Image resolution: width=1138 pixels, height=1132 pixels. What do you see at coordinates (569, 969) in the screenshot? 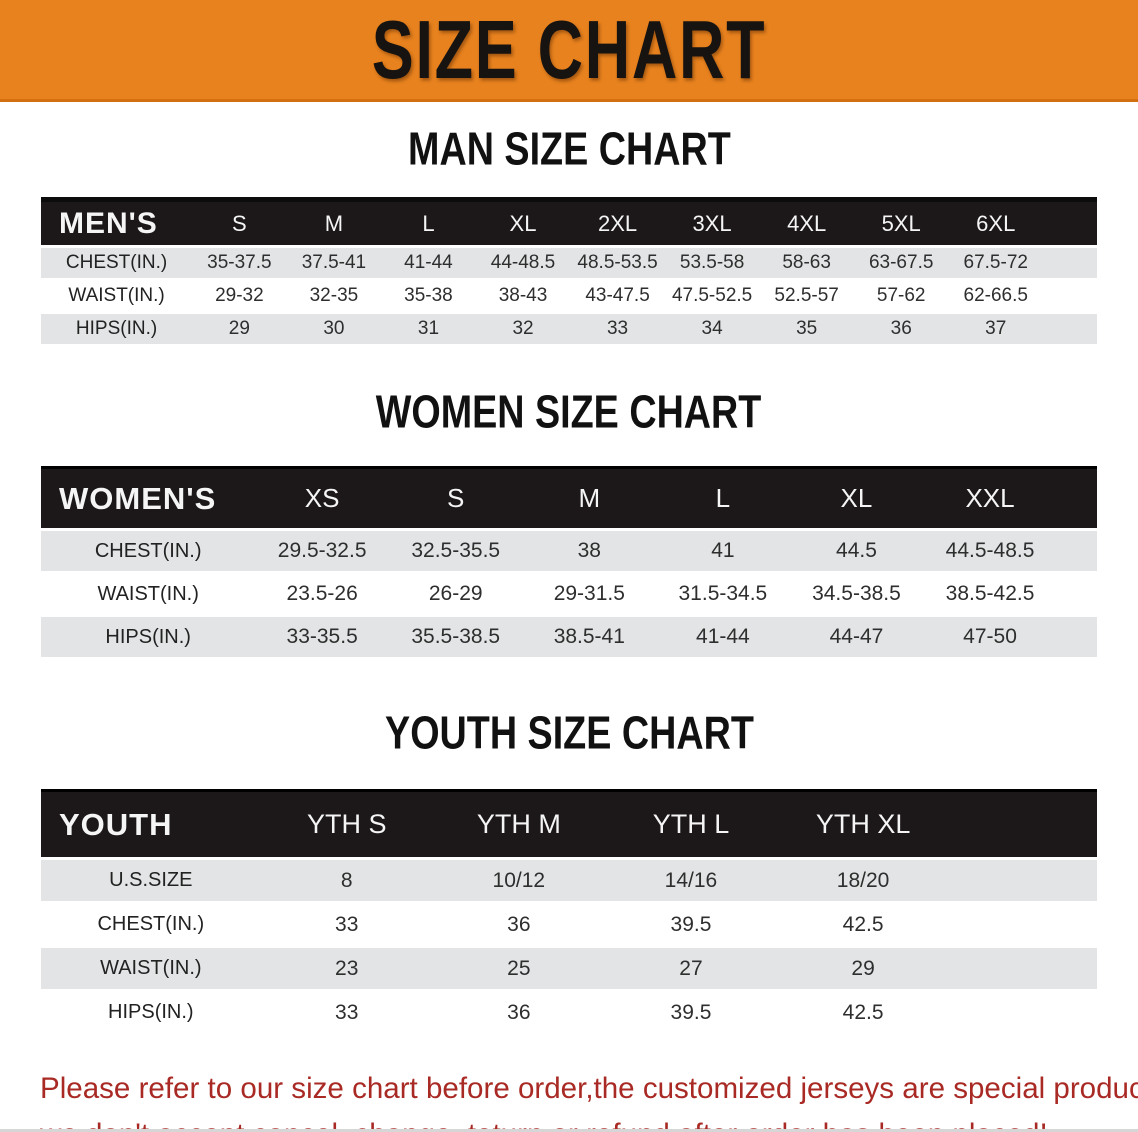
I see `measurement-row: WAIST(IN.) 23 25 27 29` at bounding box center [569, 969].